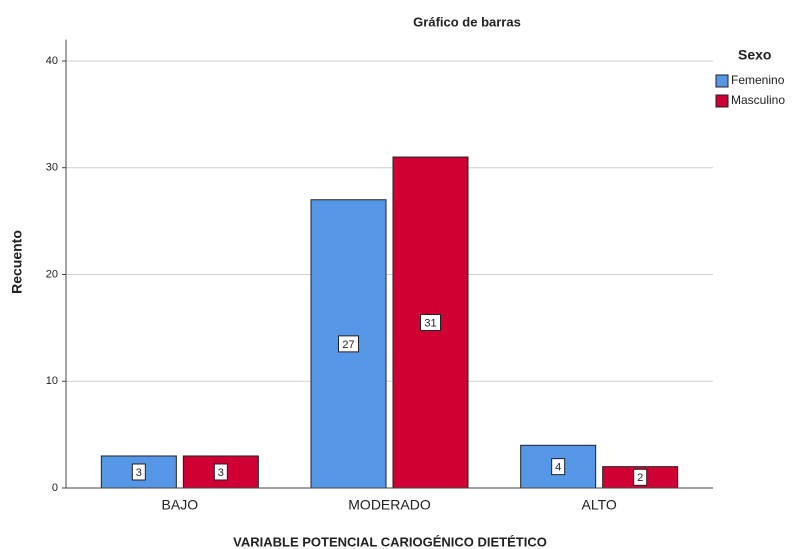 Image resolution: width=803 pixels, height=549 pixels. I want to click on legend-label: Masculino, so click(758, 100).